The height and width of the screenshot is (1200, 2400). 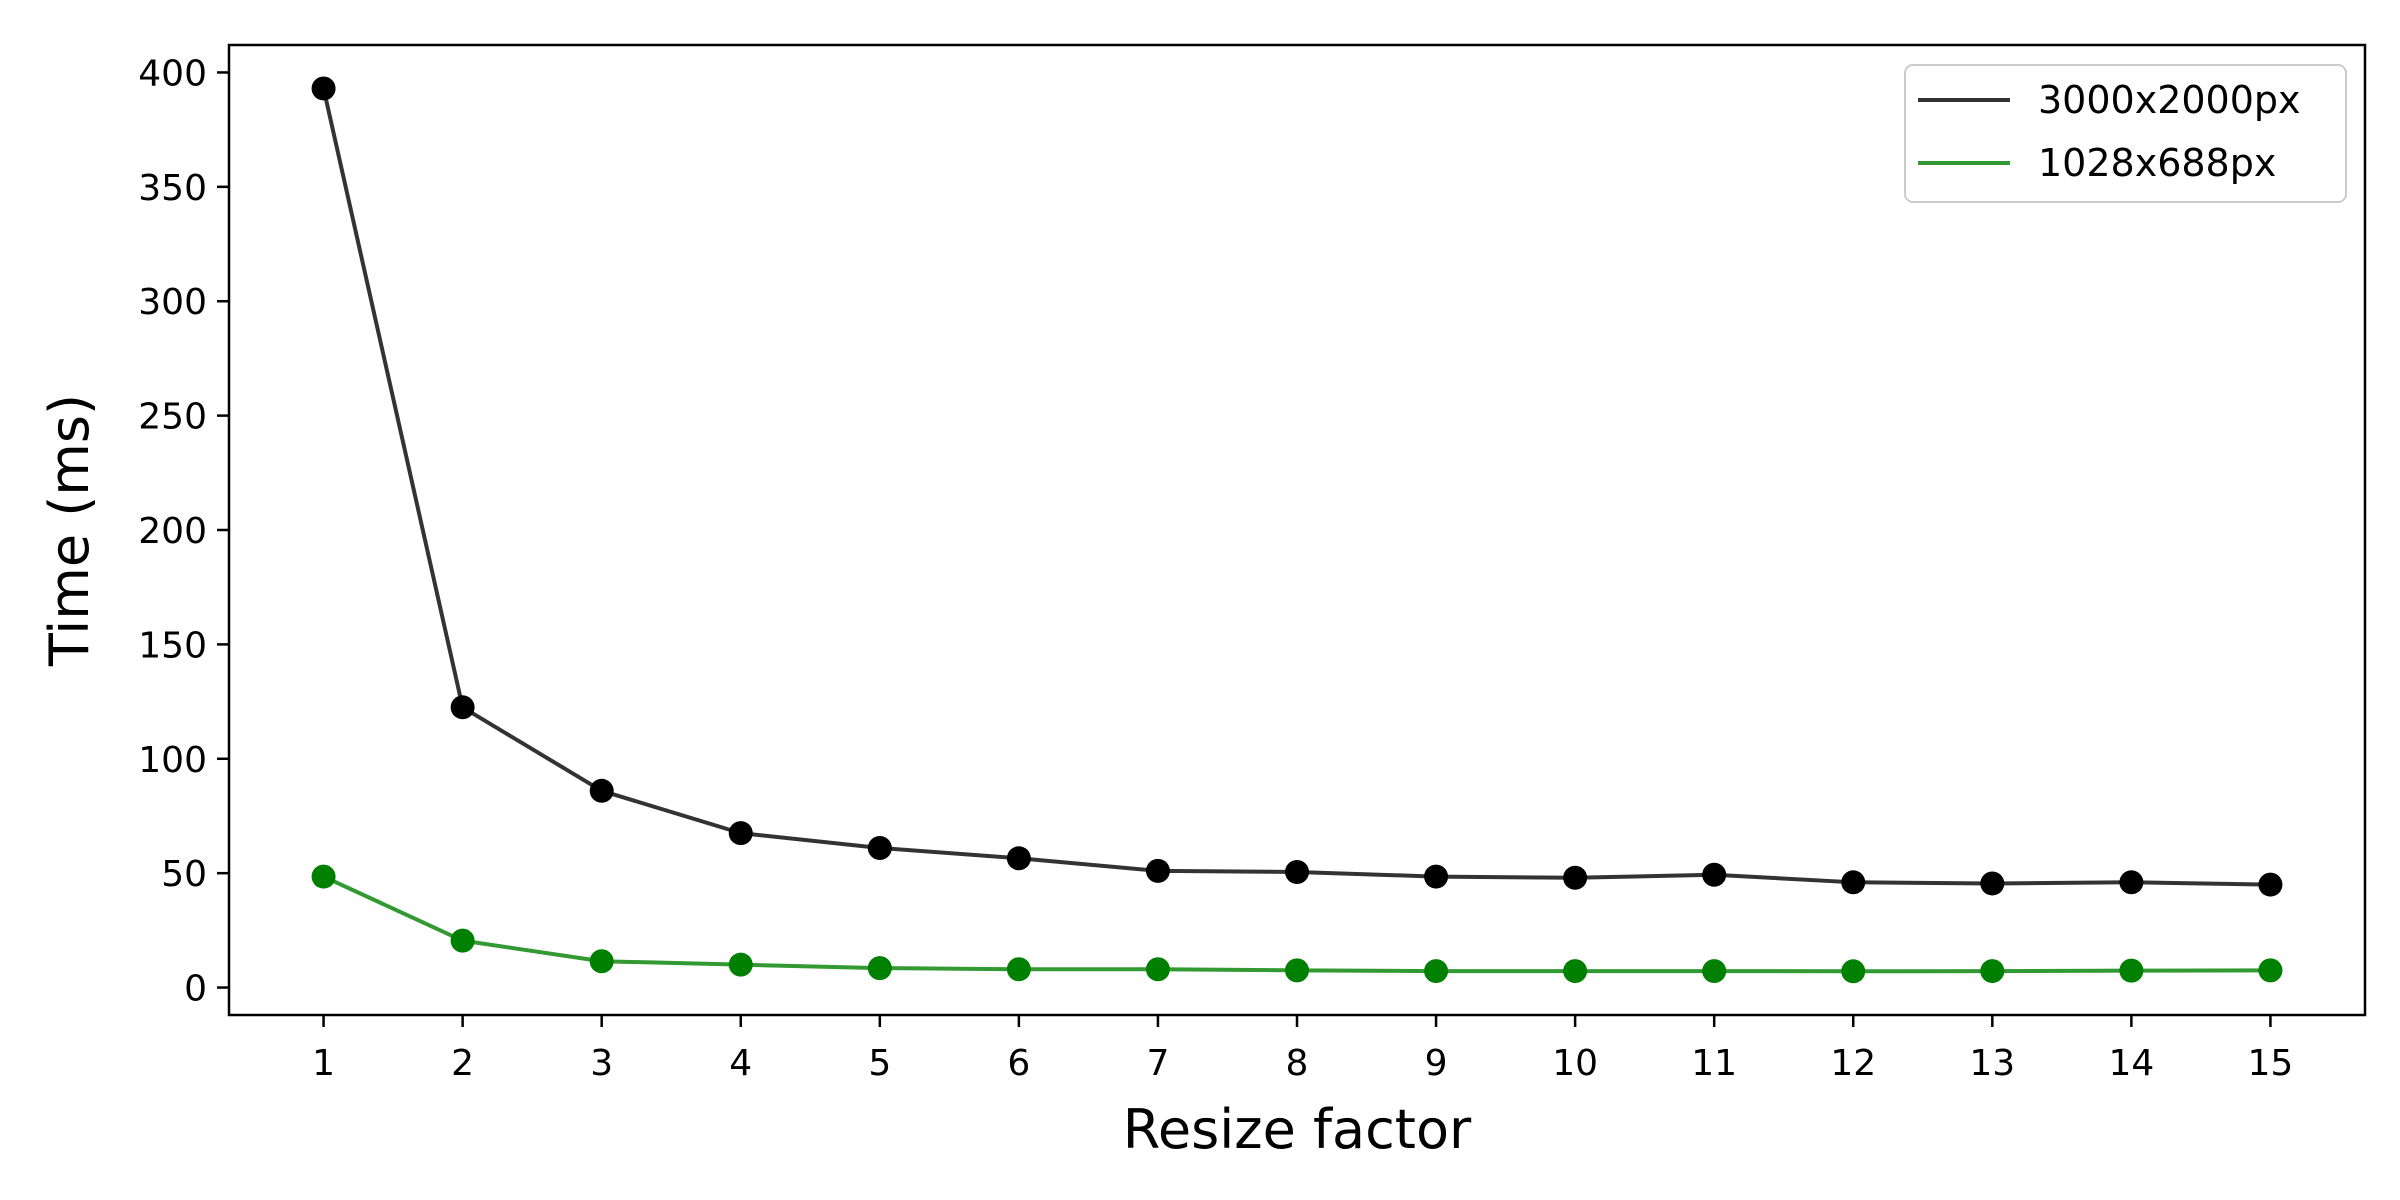 I want to click on x-tick-label: 4, so click(x=740, y=1063).